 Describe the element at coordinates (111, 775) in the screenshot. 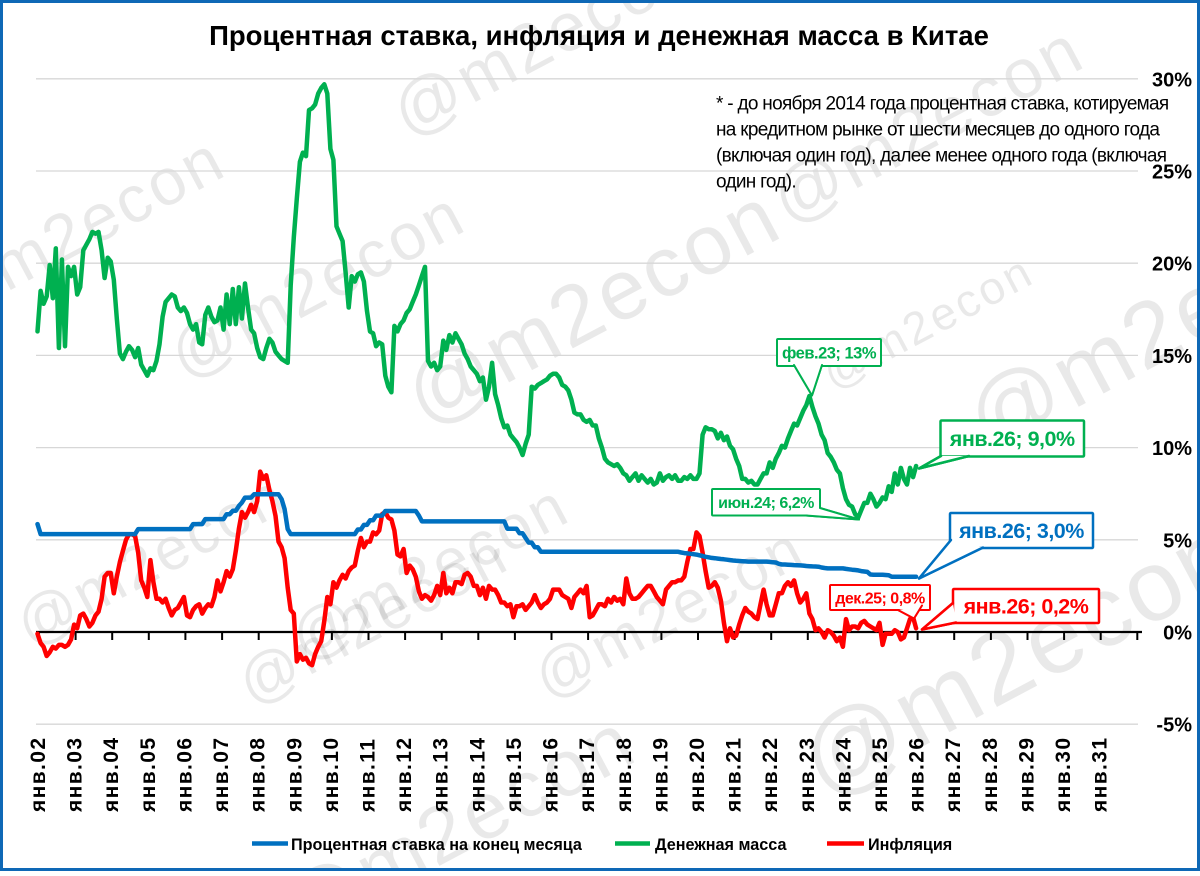

I see `svg-text: янв.04` at that location.